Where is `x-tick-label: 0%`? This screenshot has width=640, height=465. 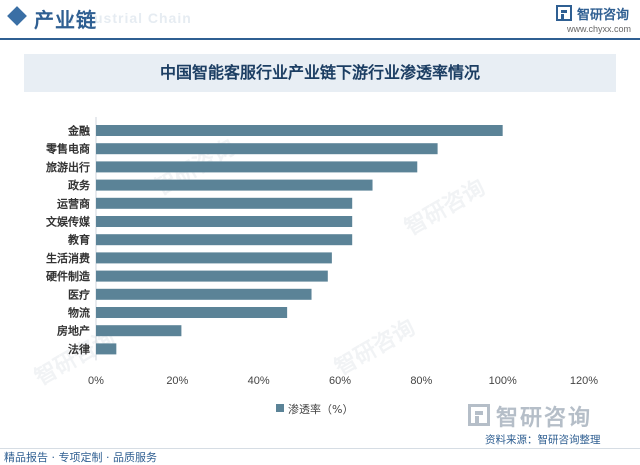
x-tick-label: 0% is located at coordinates (96, 381).